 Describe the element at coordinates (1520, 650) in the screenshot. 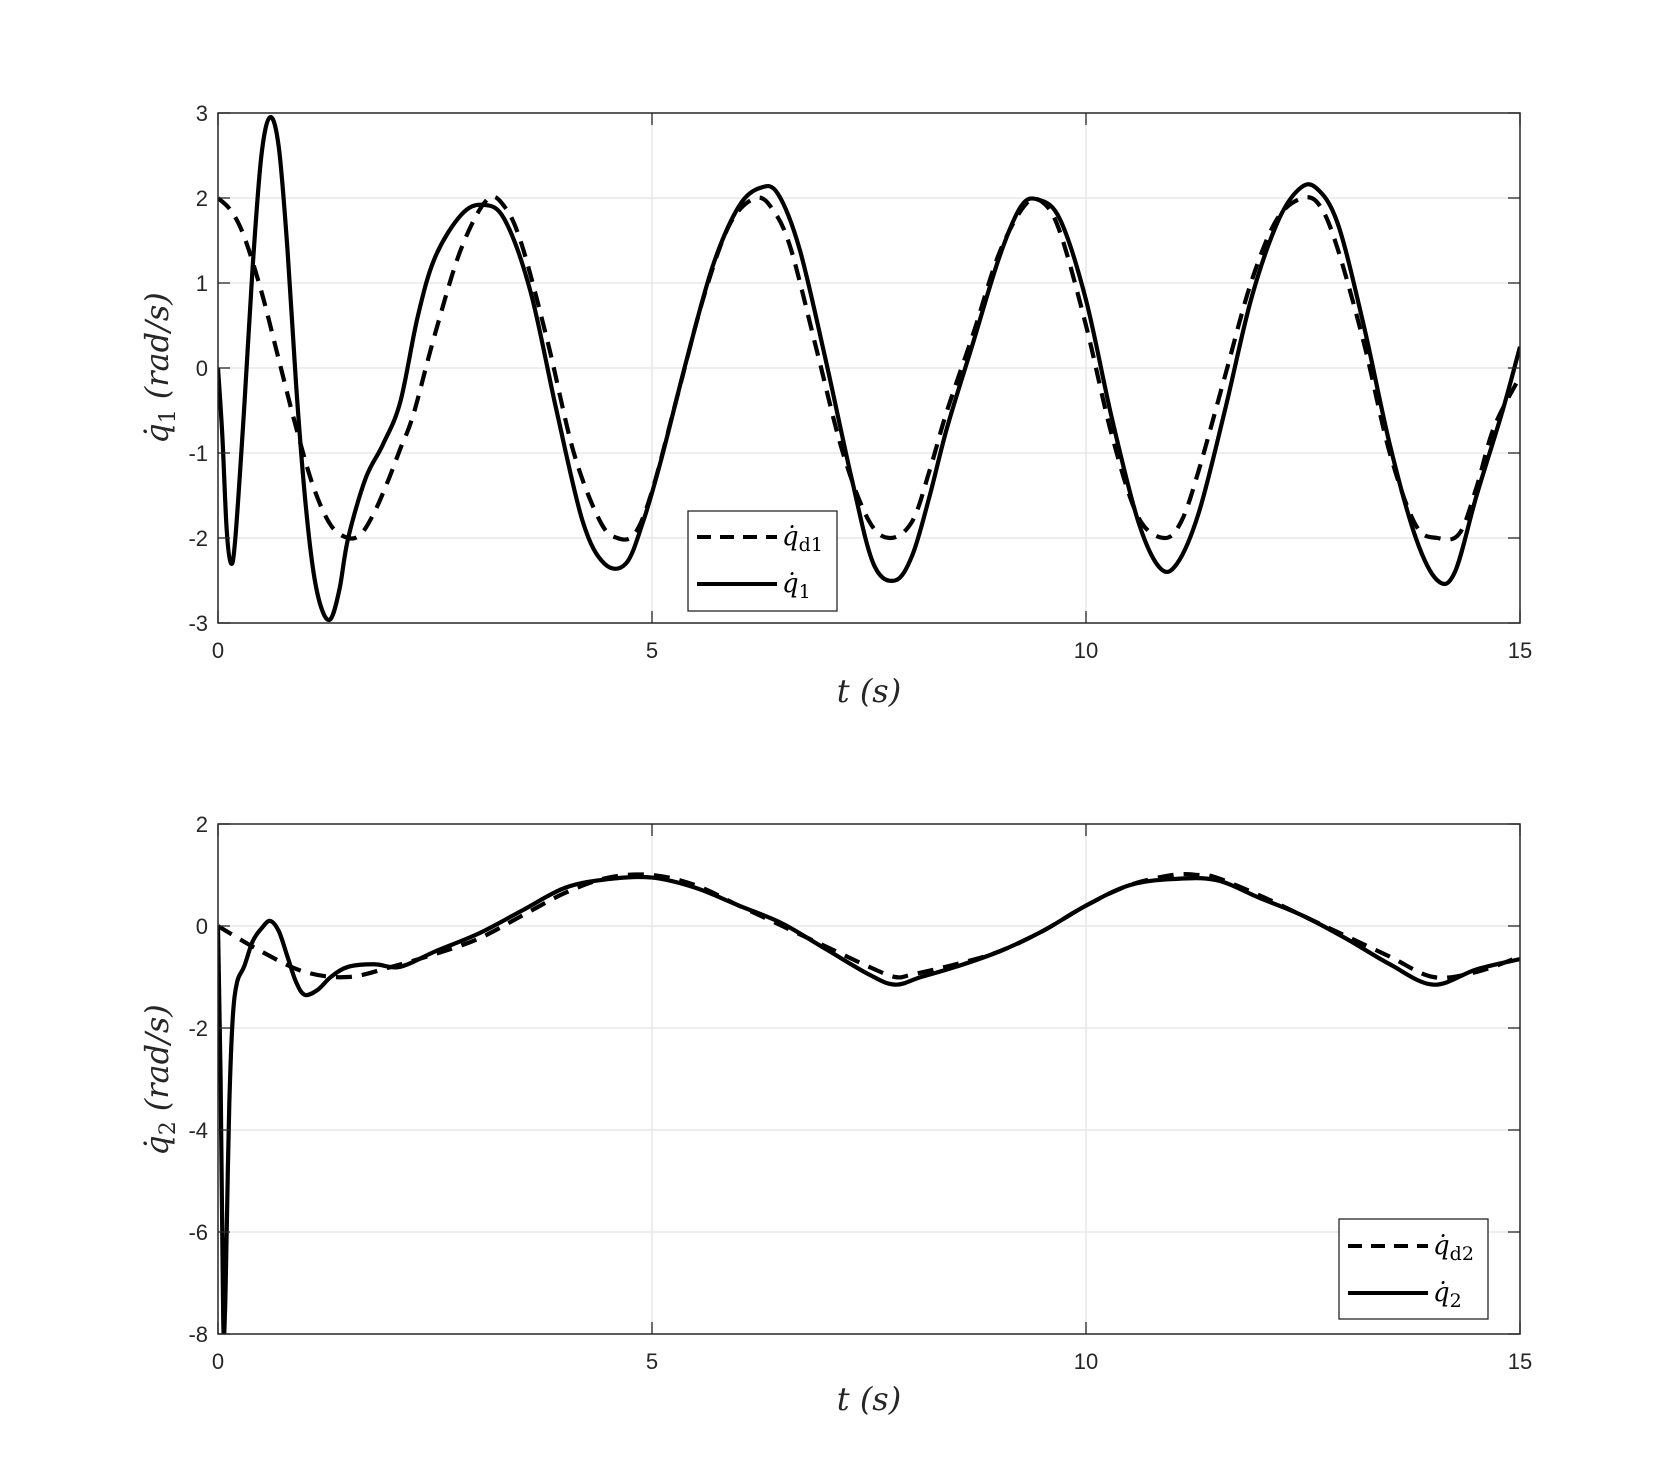

I see `top-x-tick-label: 15` at that location.